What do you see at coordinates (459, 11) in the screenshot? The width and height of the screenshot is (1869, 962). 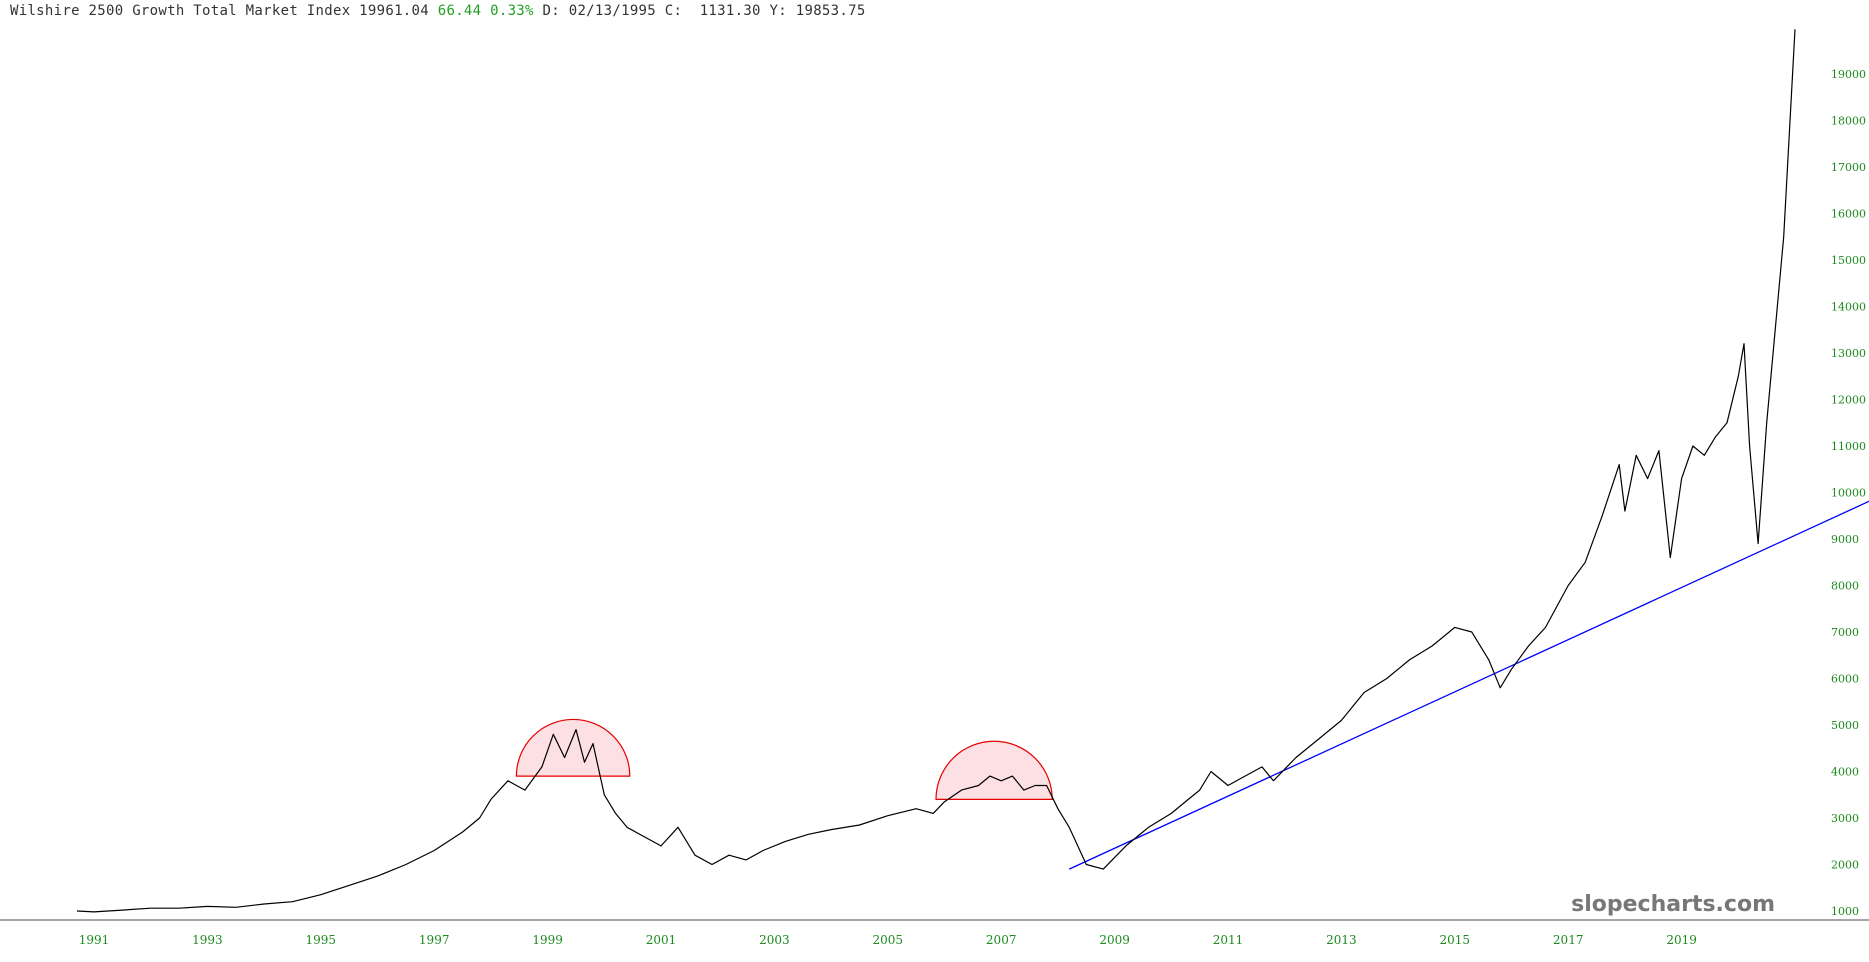 I see `change-value: 66.44` at bounding box center [459, 11].